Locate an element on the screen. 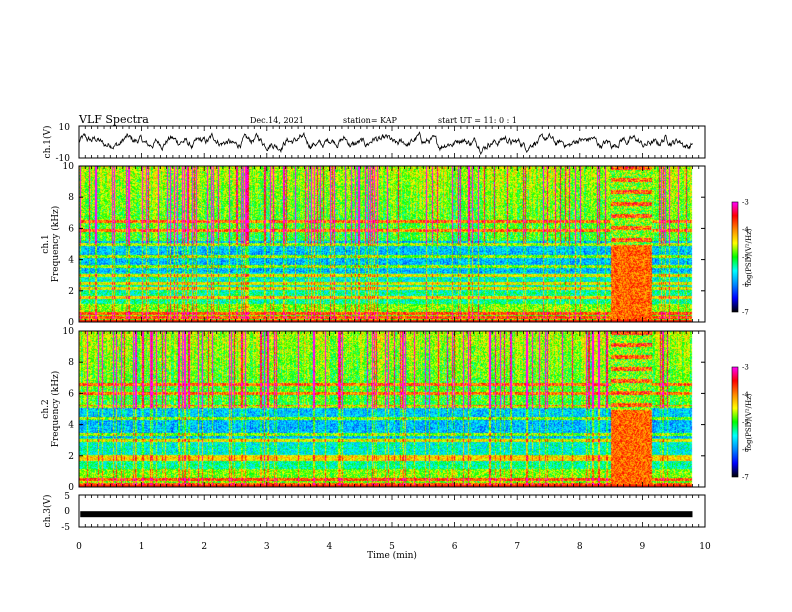 This screenshot has width=792, height=612. colorbar-1-ticks: -3 -4 -5 -6 -7 is located at coordinates (745, 258).